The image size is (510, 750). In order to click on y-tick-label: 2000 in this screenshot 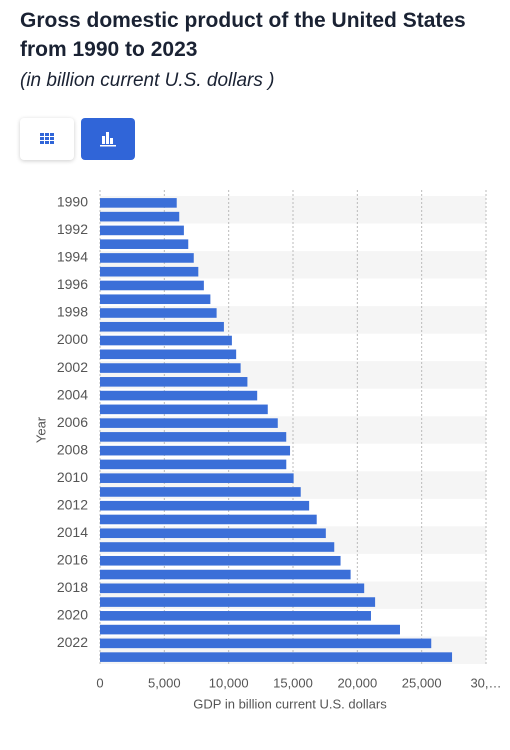, I will do `click(72, 339)`.